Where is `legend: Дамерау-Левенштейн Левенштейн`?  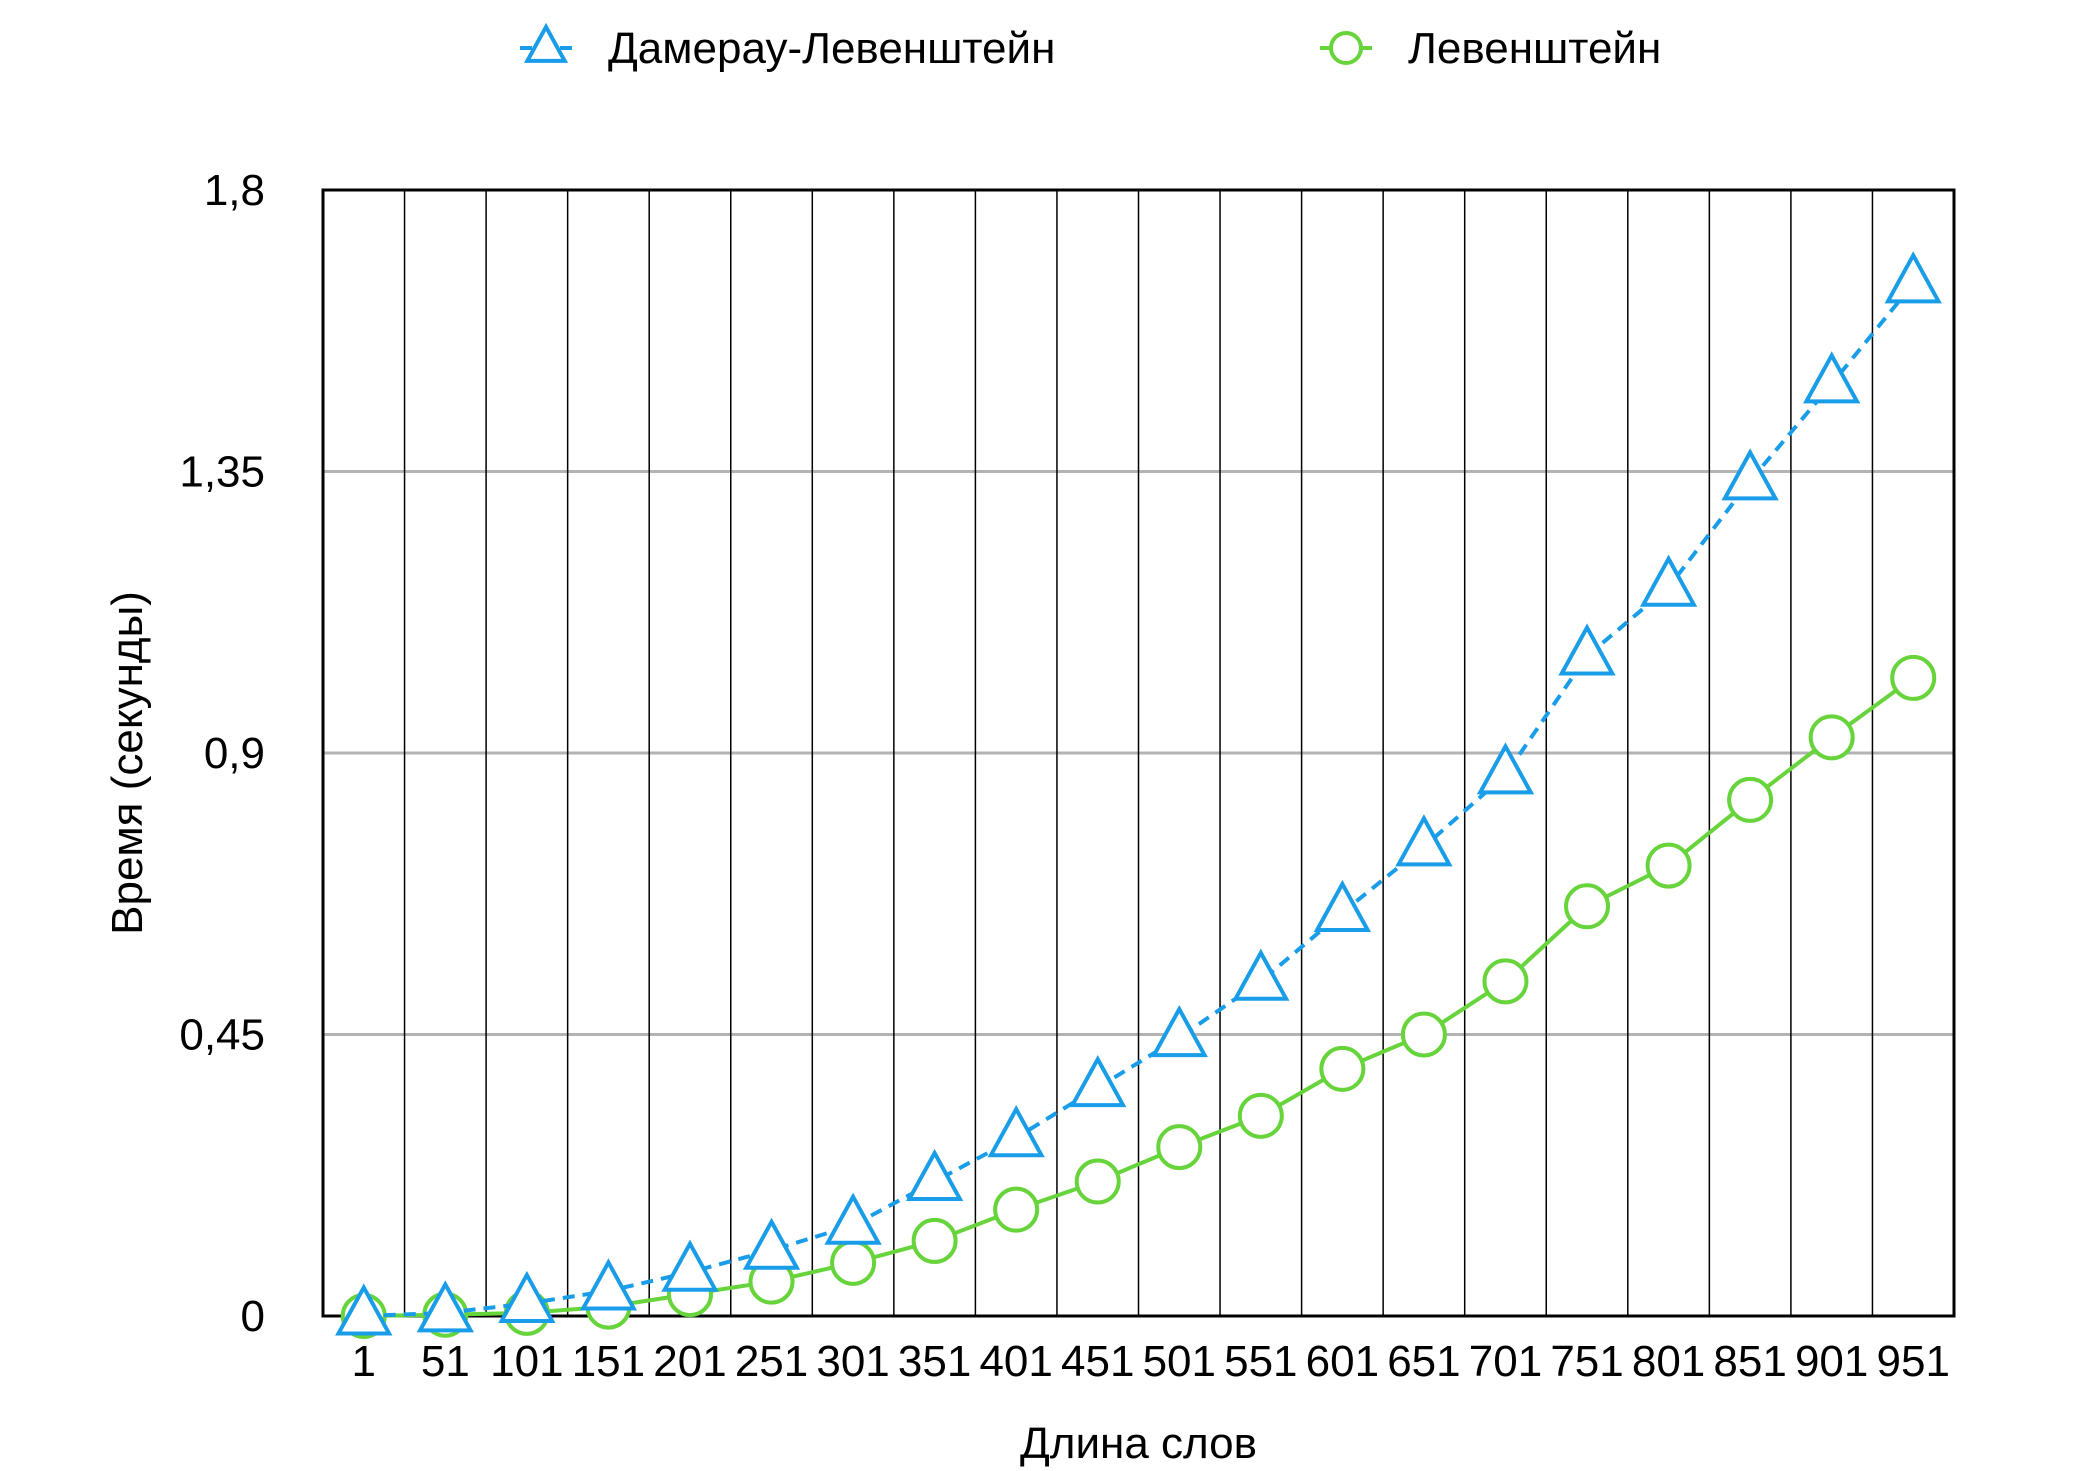
legend: Дамерау-Левенштейн Левенштейн is located at coordinates (1090, 47).